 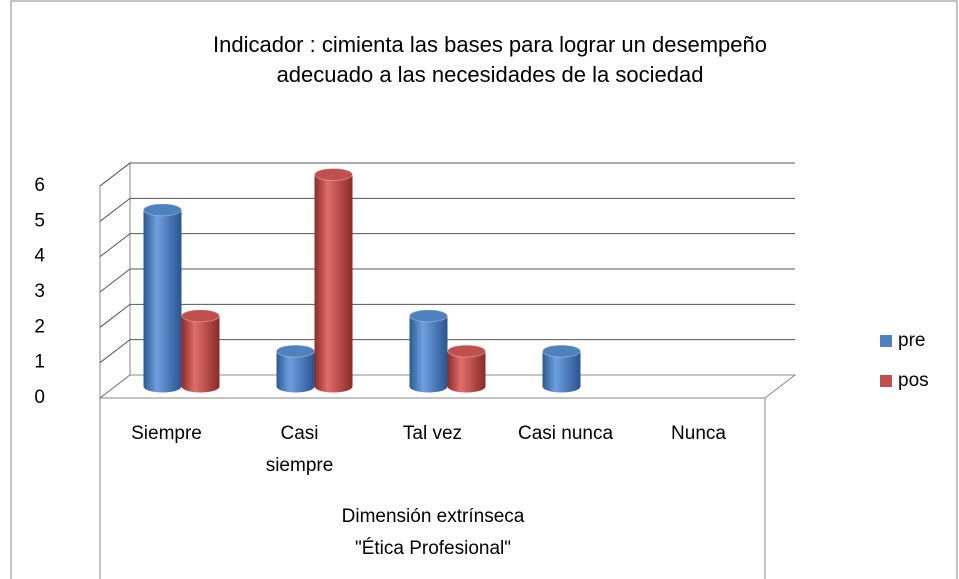 I want to click on x-tick-label: Tal vez, so click(x=432, y=433).